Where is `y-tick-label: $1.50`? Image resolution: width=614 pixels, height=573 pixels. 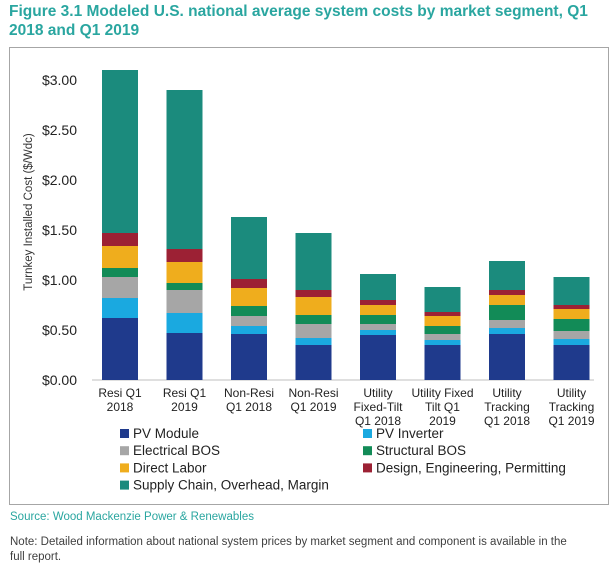
y-tick-label: $1.50 is located at coordinates (59, 230).